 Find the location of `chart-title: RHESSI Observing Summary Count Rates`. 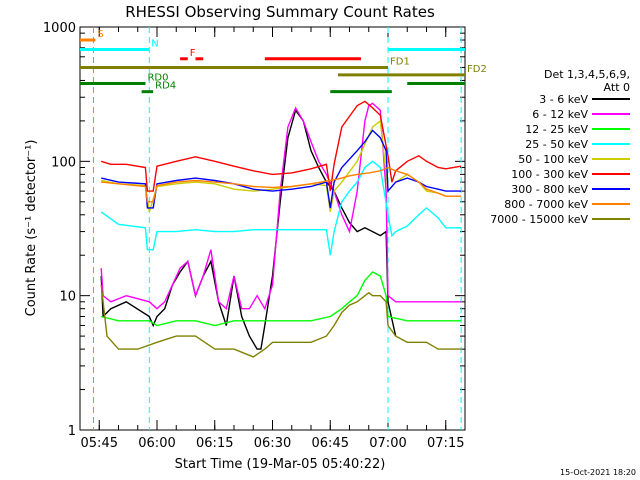

chart-title: RHESSI Observing Summary Count Rates is located at coordinates (280, 12).